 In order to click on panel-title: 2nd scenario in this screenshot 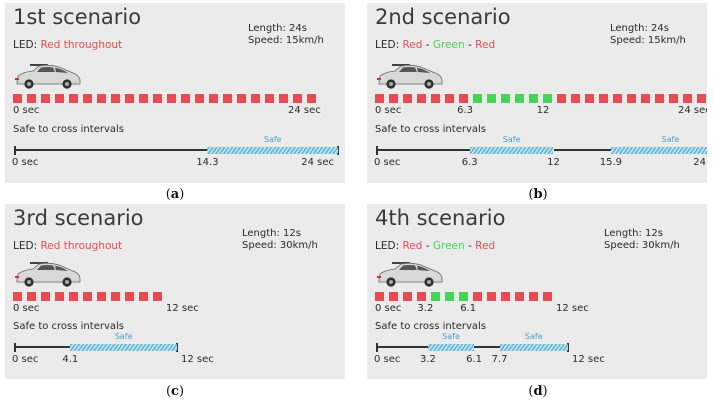, I will do `click(443, 17)`.